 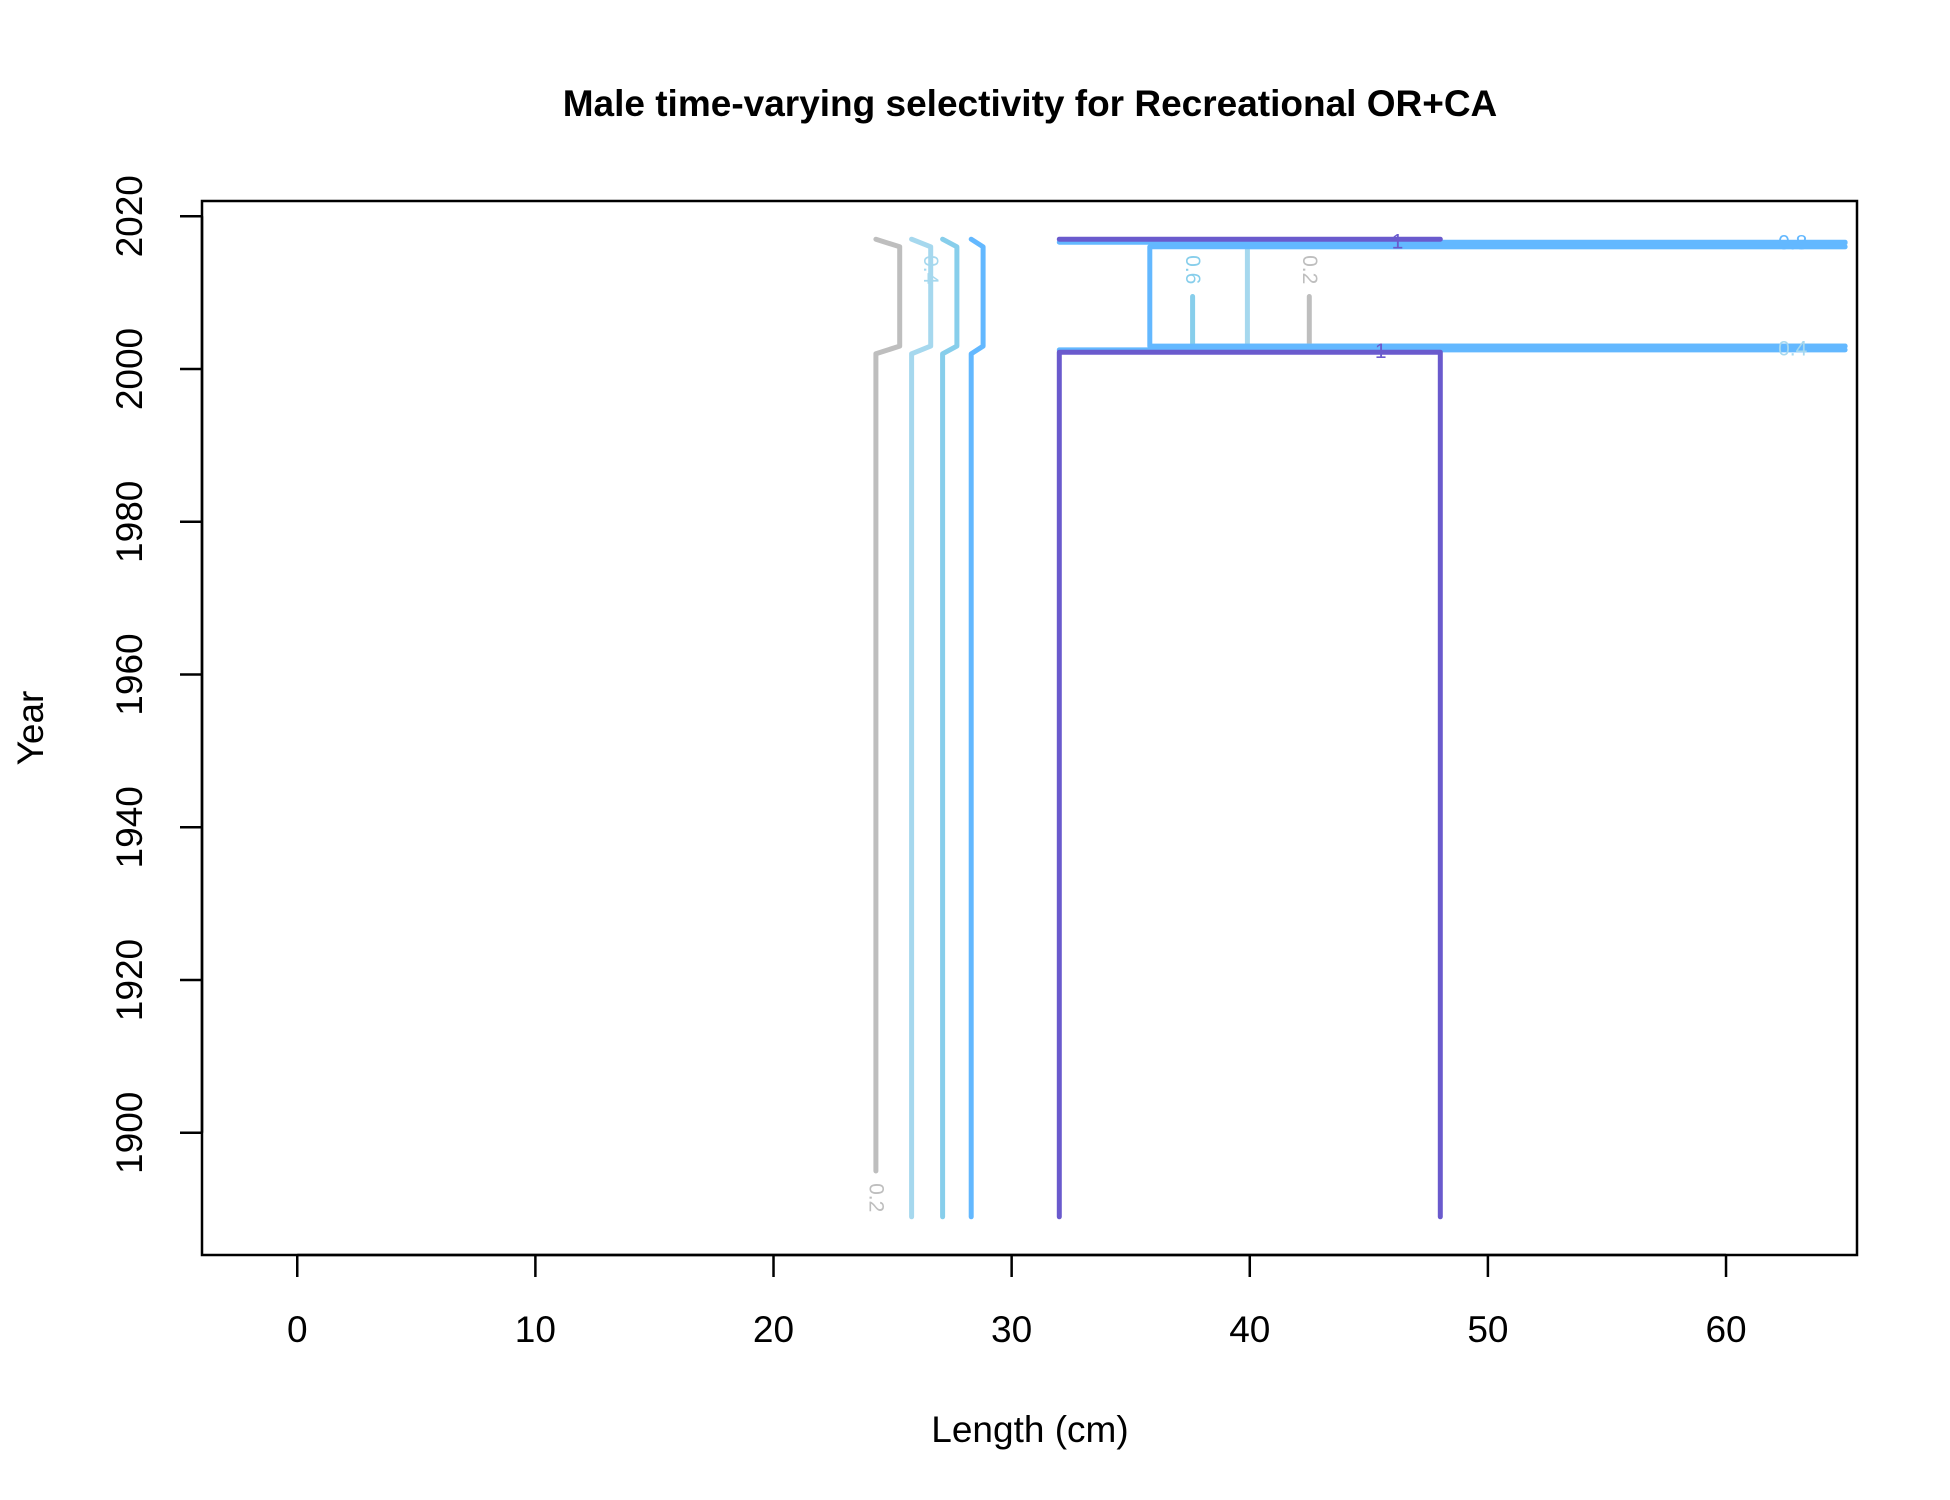 I want to click on contour-line-0.2, so click(x=888, y=705).